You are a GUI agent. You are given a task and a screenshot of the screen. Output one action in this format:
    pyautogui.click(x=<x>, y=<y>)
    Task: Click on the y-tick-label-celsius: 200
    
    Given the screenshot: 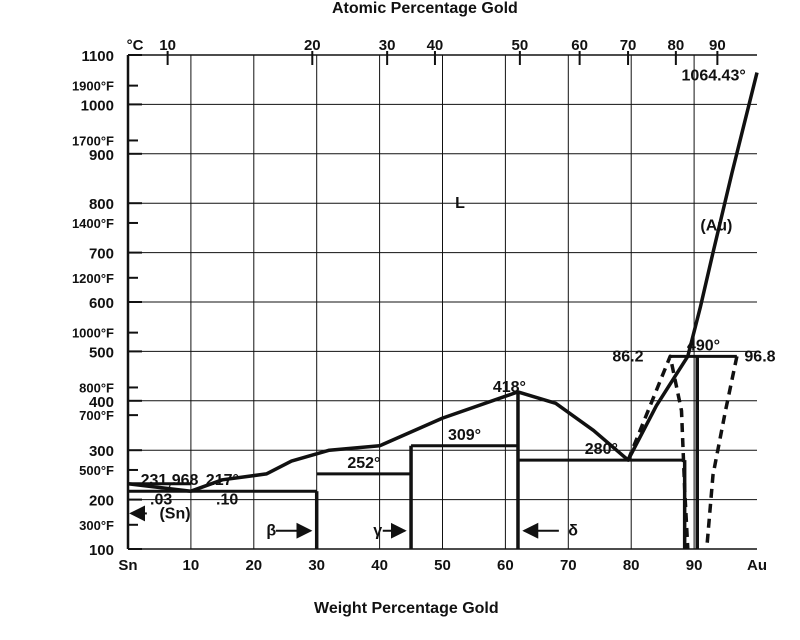 What is the action you would take?
    pyautogui.click(x=101, y=501)
    